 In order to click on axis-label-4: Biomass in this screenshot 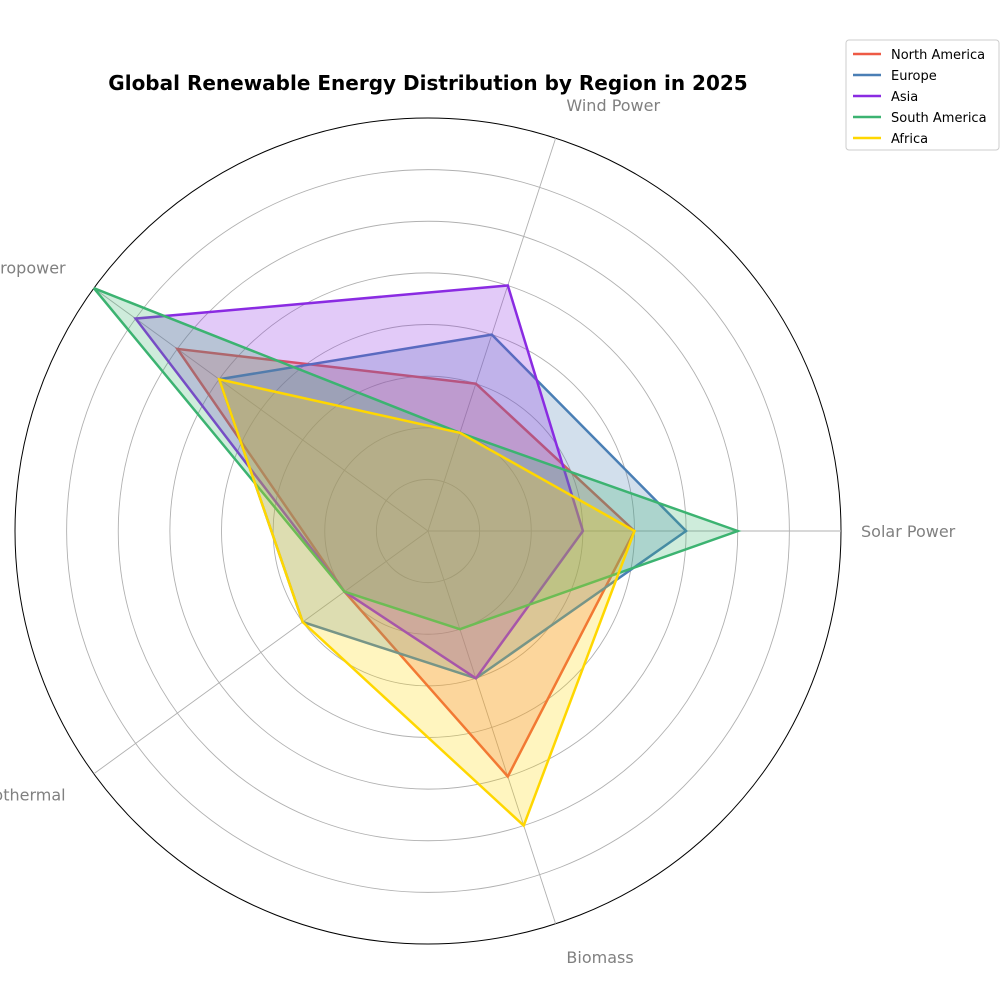, I will do `click(599, 957)`.